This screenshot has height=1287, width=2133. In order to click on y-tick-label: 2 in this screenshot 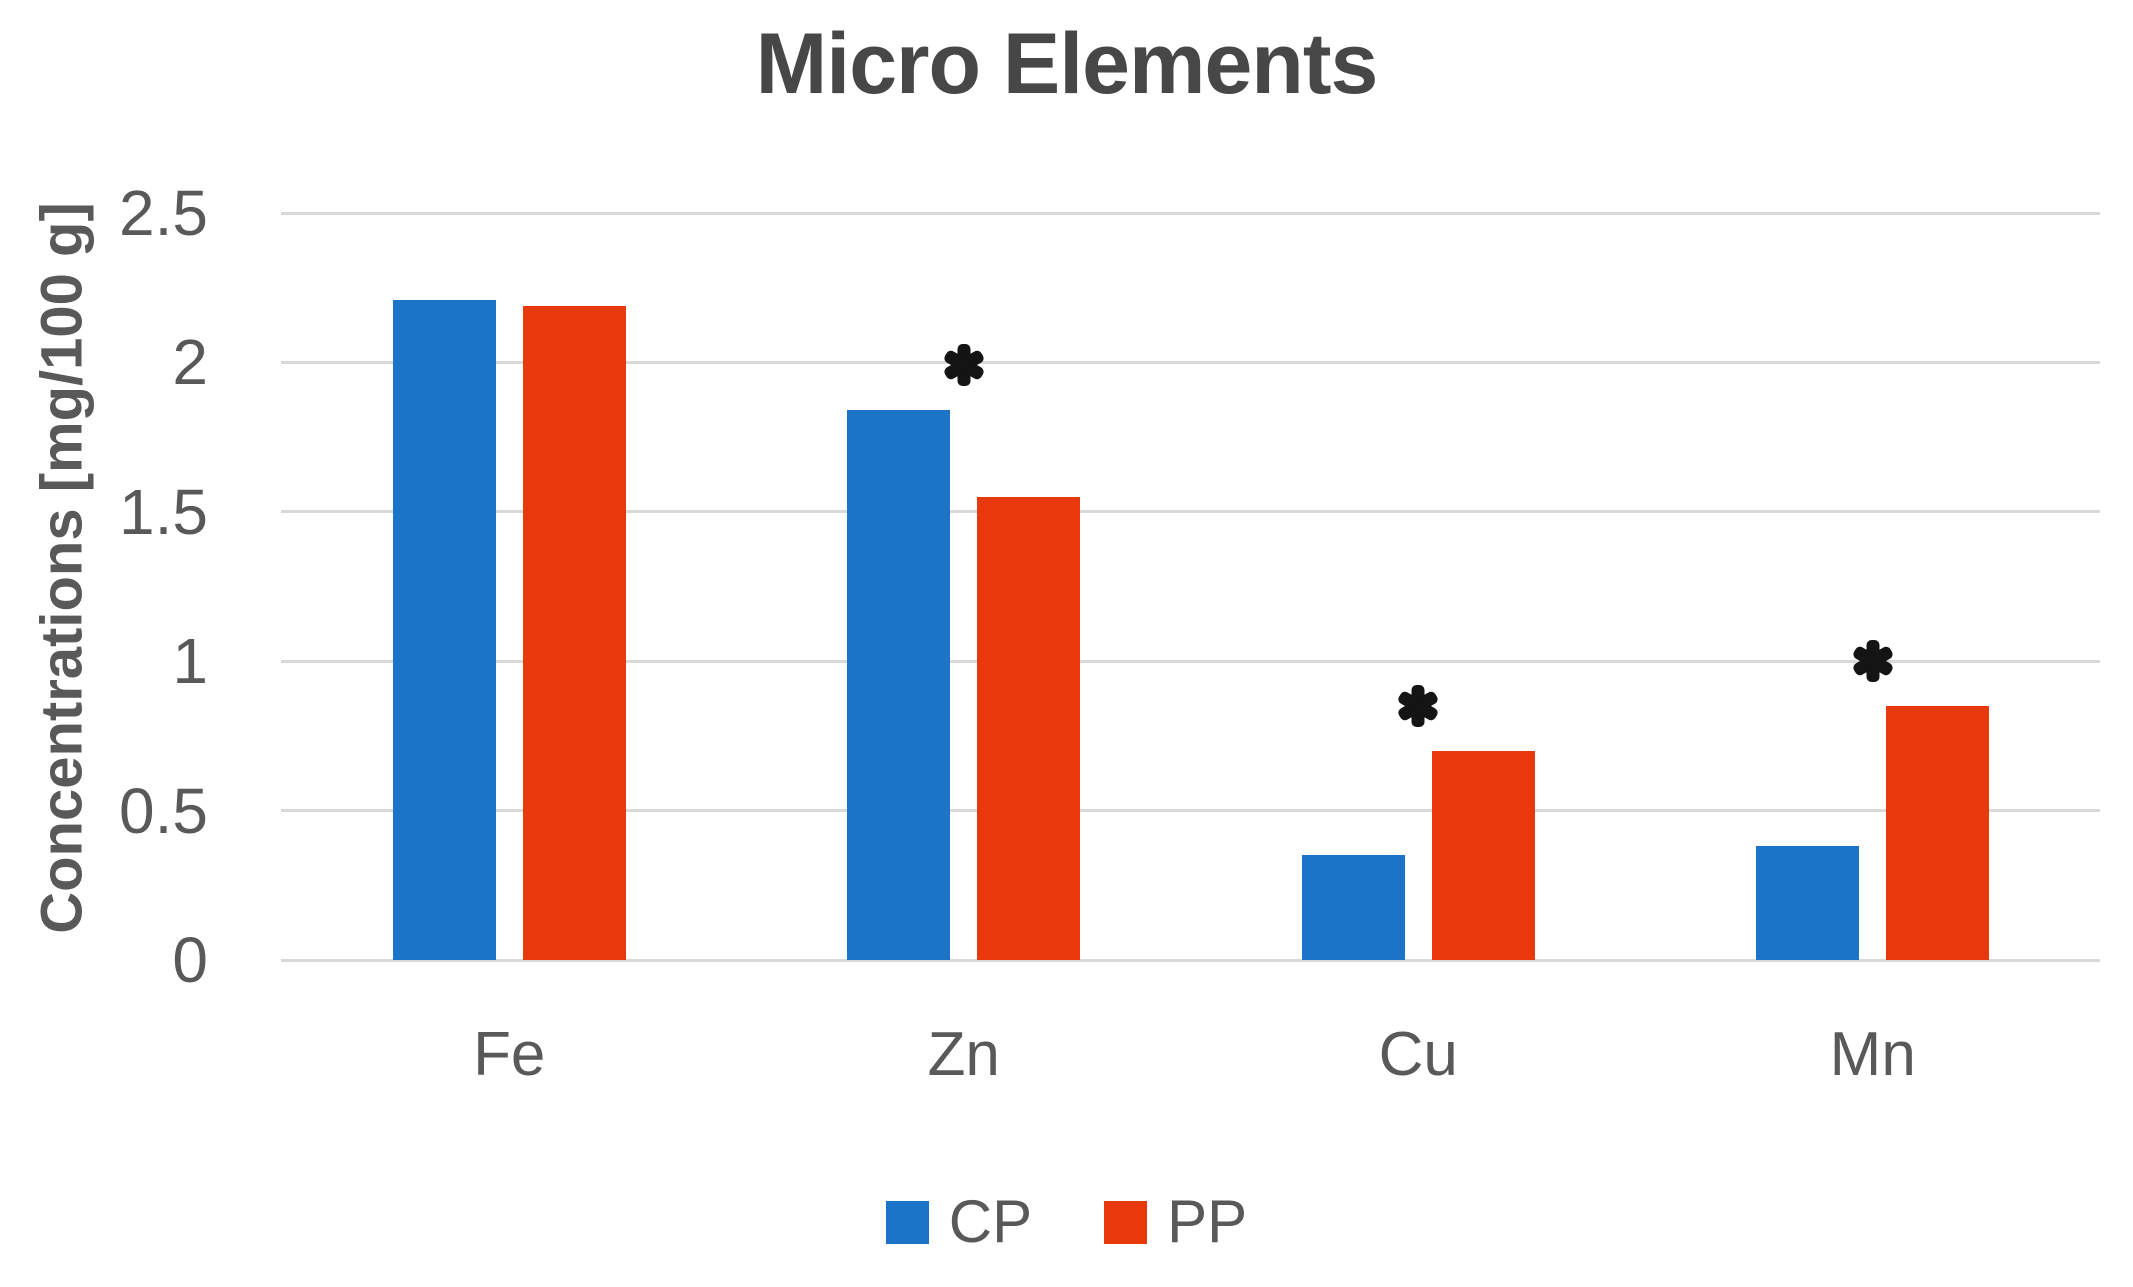, I will do `click(190, 362)`.